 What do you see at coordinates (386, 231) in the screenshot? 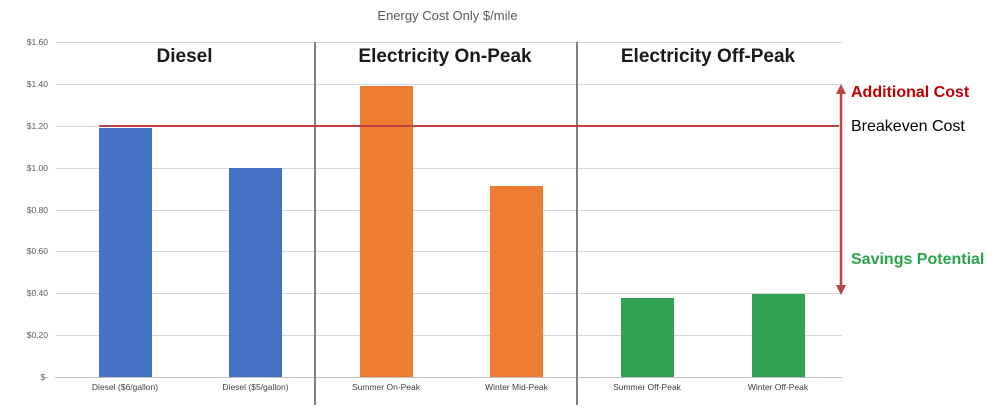
I see `bar-summer-on-peak` at bounding box center [386, 231].